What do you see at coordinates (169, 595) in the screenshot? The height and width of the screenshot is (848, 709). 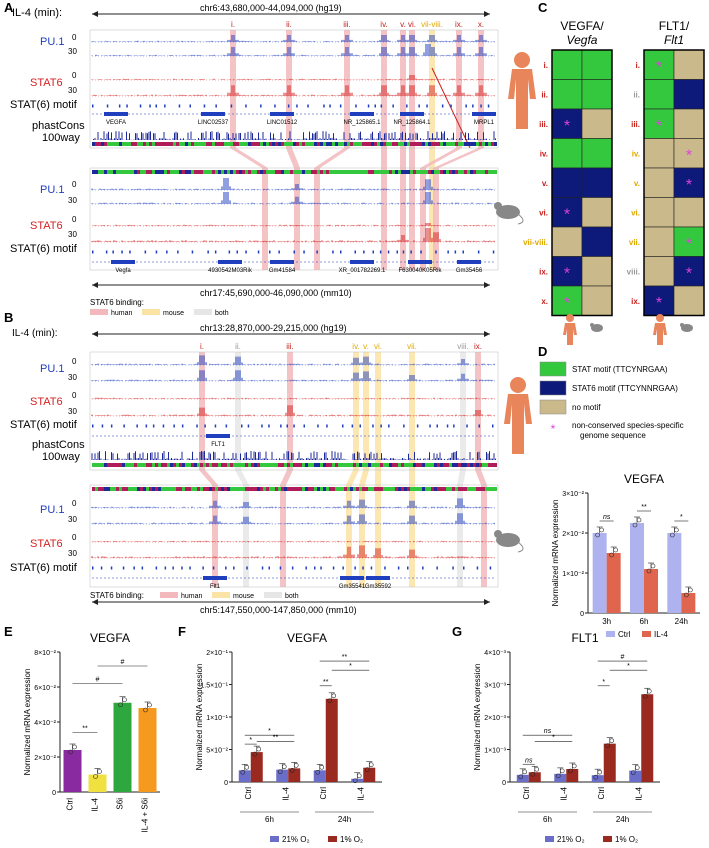 I see `b-legend-human-swatch` at bounding box center [169, 595].